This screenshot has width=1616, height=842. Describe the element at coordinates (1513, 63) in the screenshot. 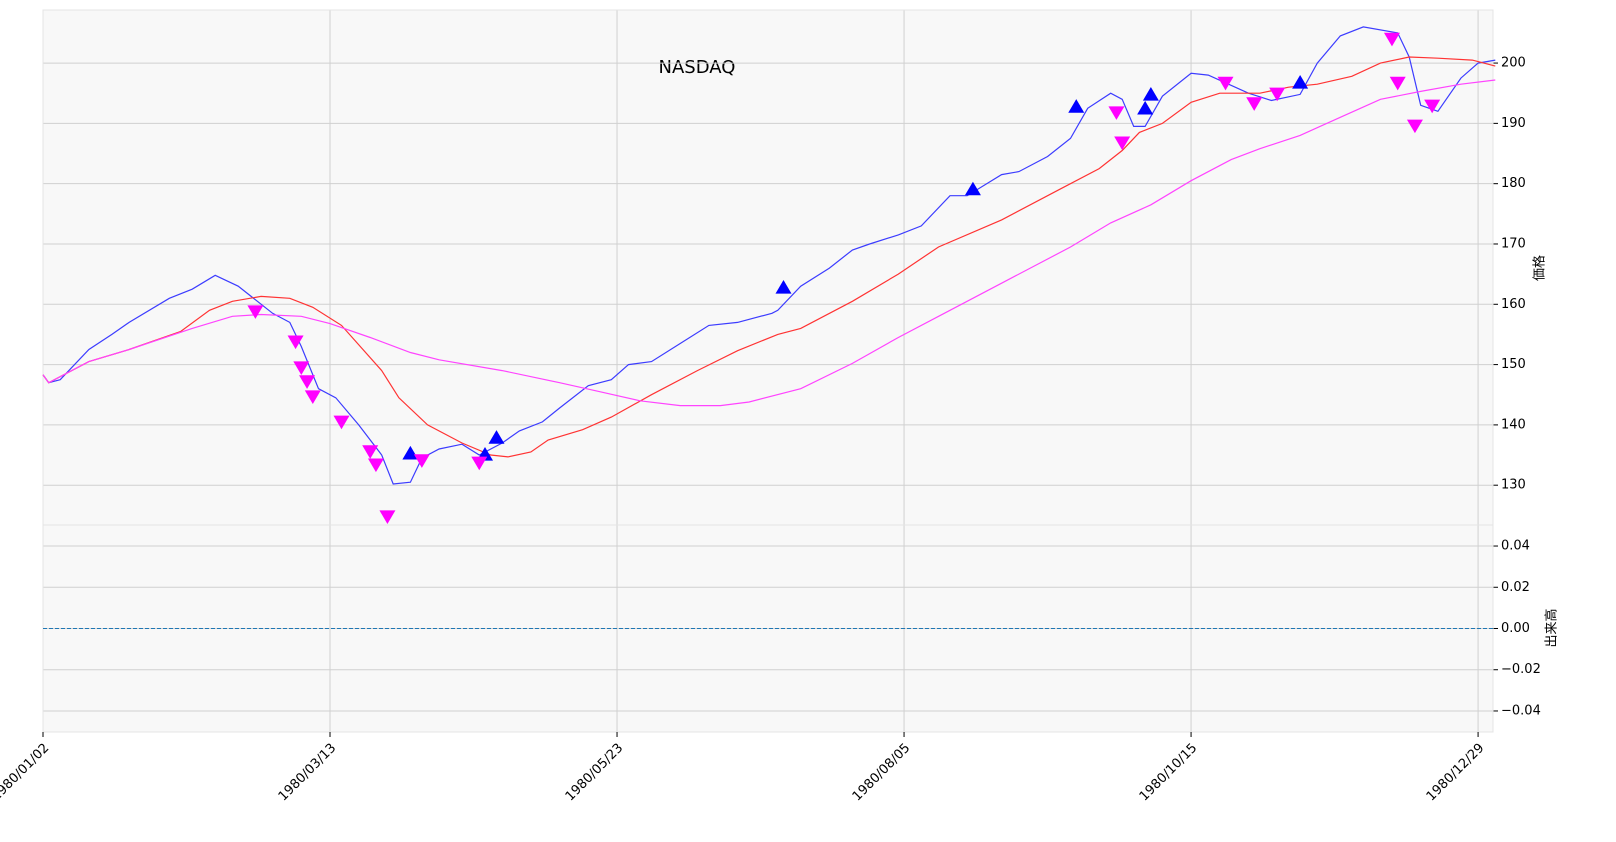

I see `y-tick-label: 200` at that location.